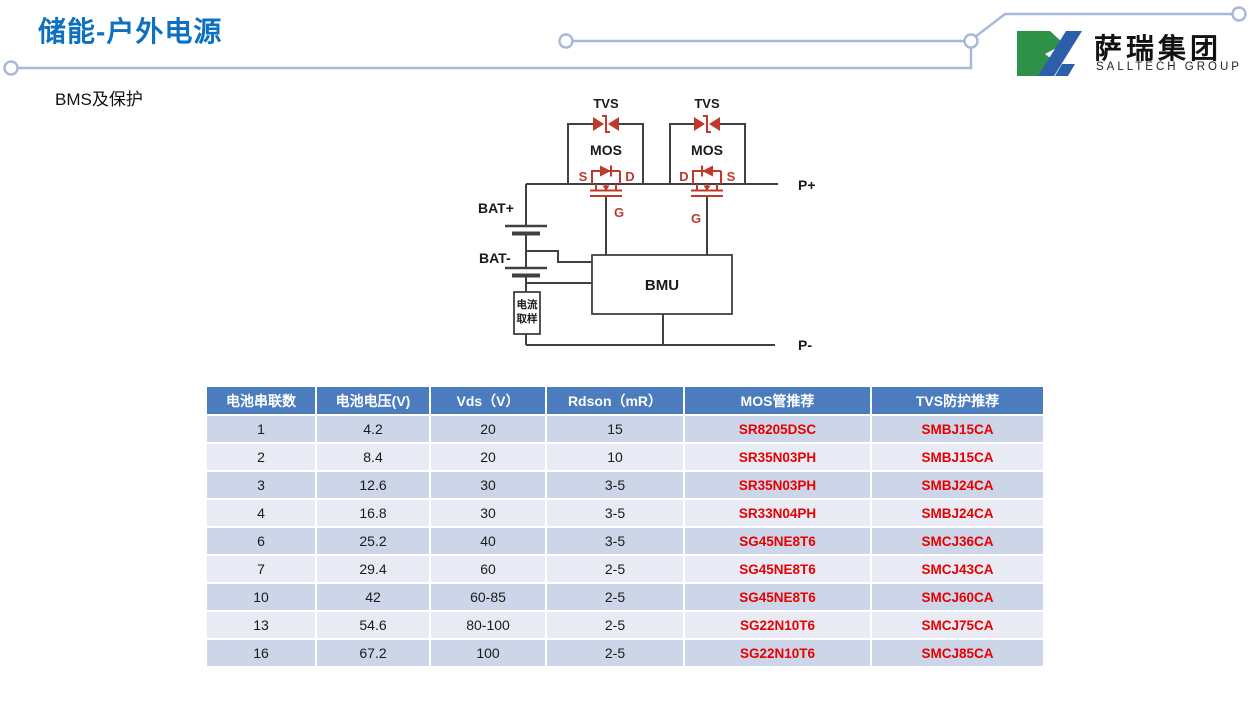 Image resolution: width=1257 pixels, height=705 pixels. Describe the element at coordinates (527, 304) in the screenshot. I see `current-sense-label-line1: 电流` at that location.